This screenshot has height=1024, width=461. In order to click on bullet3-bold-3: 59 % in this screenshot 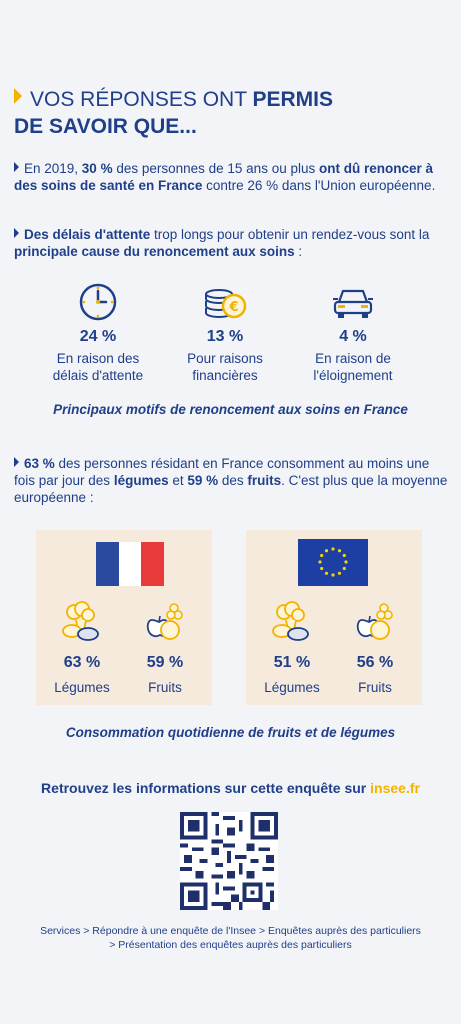, I will do `click(203, 480)`.